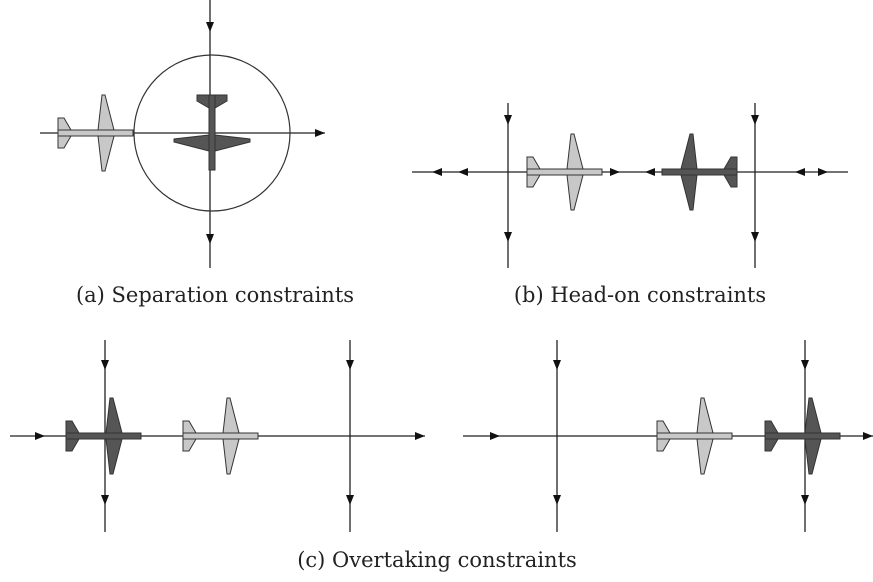 This screenshot has height=582, width=873. What do you see at coordinates (437, 560) in the screenshot?
I see `caption: (c) Overtaking constraints` at bounding box center [437, 560].